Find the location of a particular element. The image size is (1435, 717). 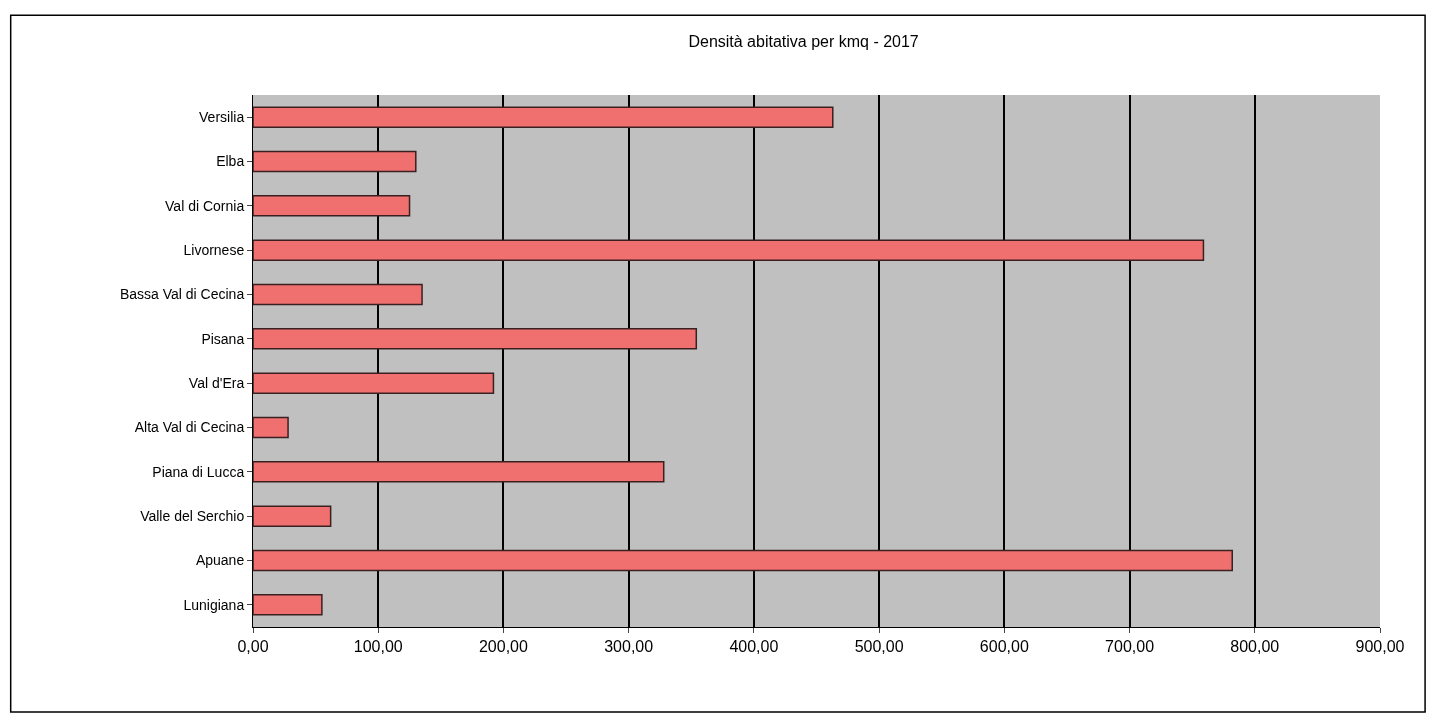

x-tick-label: 900,00 is located at coordinates (1380, 647).